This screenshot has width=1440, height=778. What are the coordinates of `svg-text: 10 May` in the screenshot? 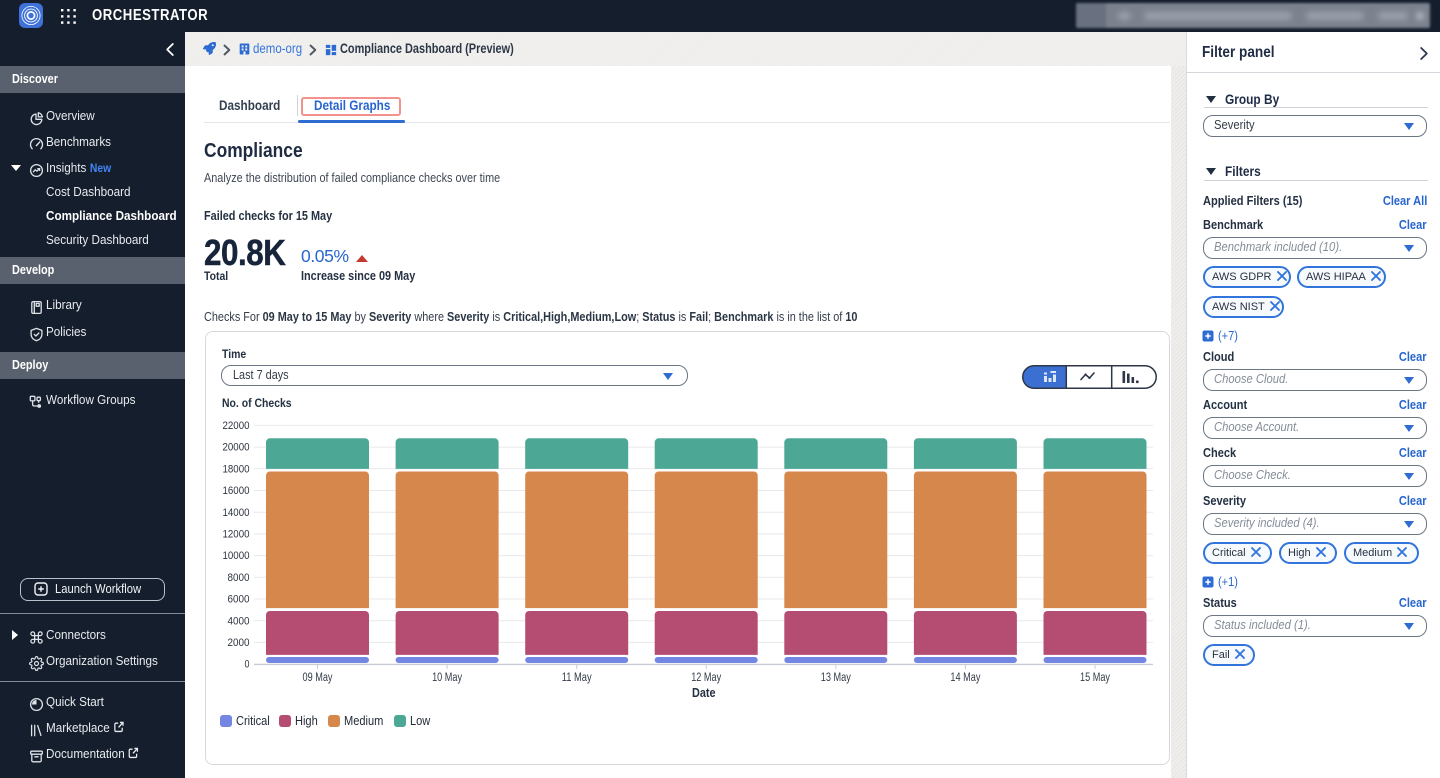 It's located at (447, 678).